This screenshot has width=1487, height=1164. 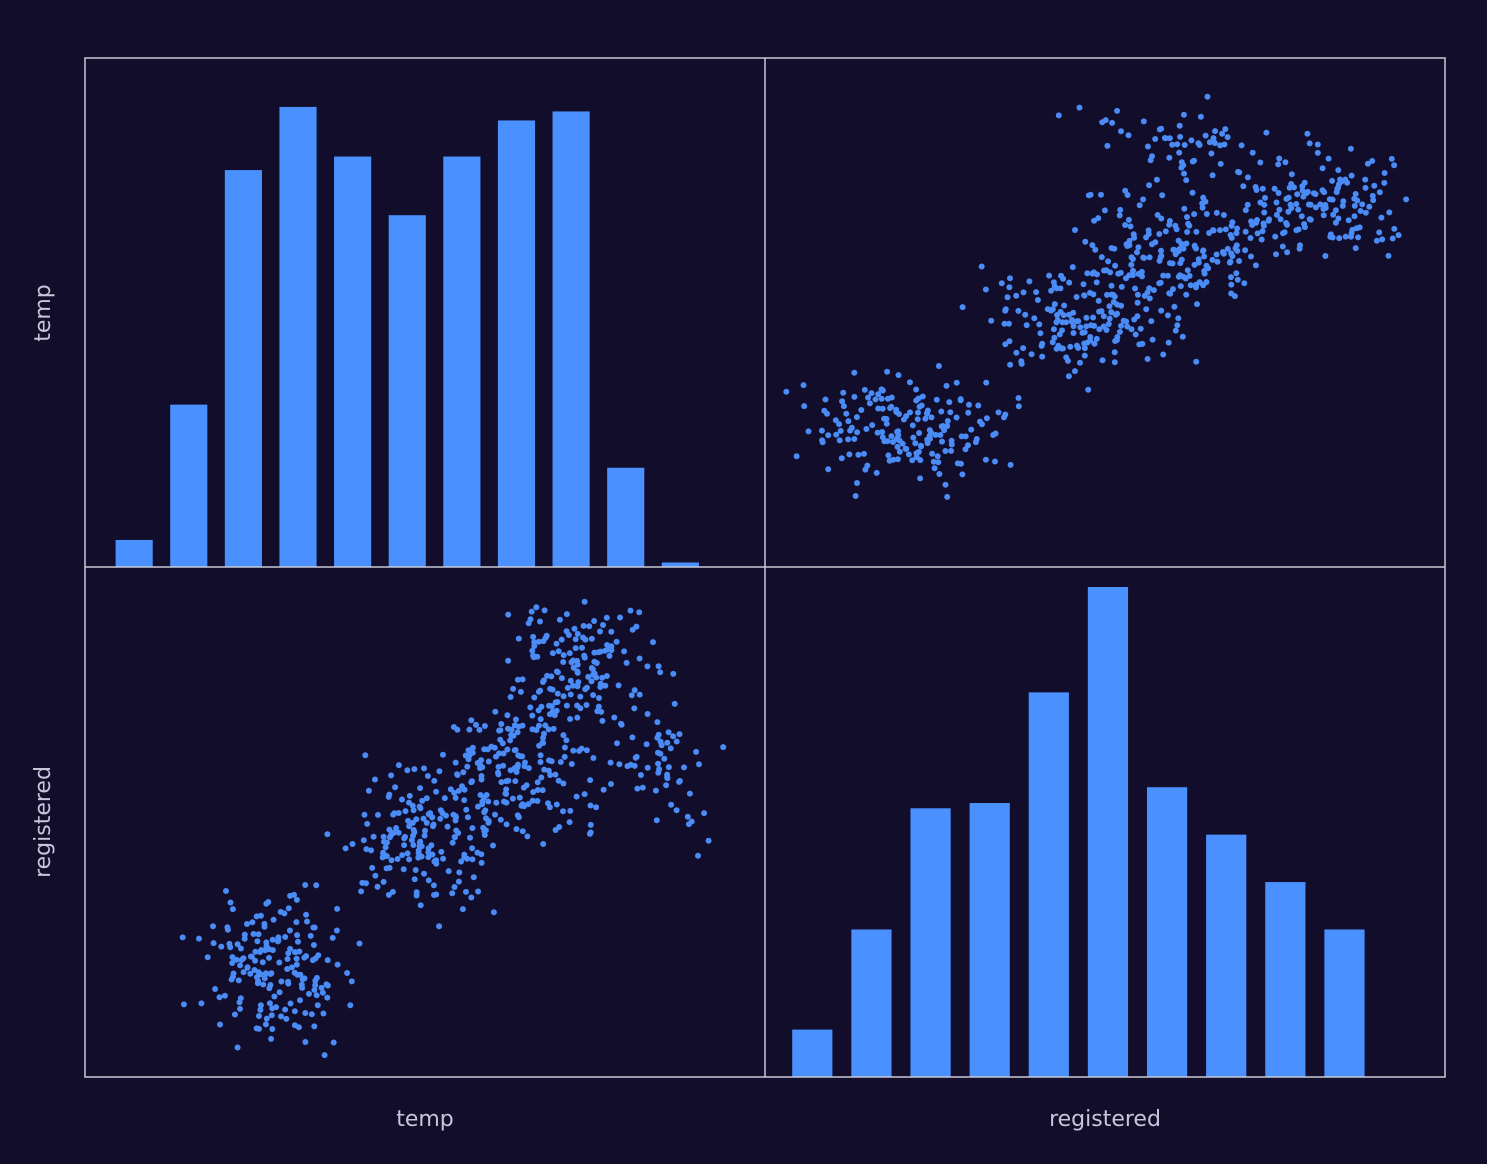 What do you see at coordinates (1105, 1119) in the screenshot?
I see `x-axis-label-registered: registered` at bounding box center [1105, 1119].